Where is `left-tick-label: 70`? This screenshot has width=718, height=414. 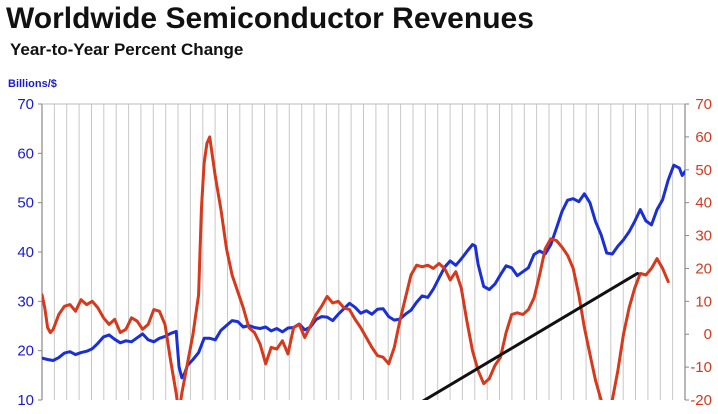 left-tick-label: 70 is located at coordinates (25, 104).